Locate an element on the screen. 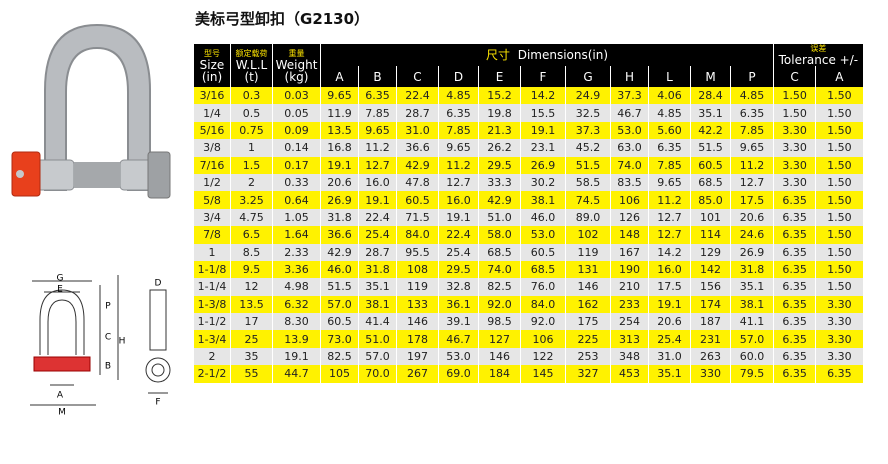 The width and height of the screenshot is (888, 464). table-cell: 0.05 is located at coordinates (296, 113).